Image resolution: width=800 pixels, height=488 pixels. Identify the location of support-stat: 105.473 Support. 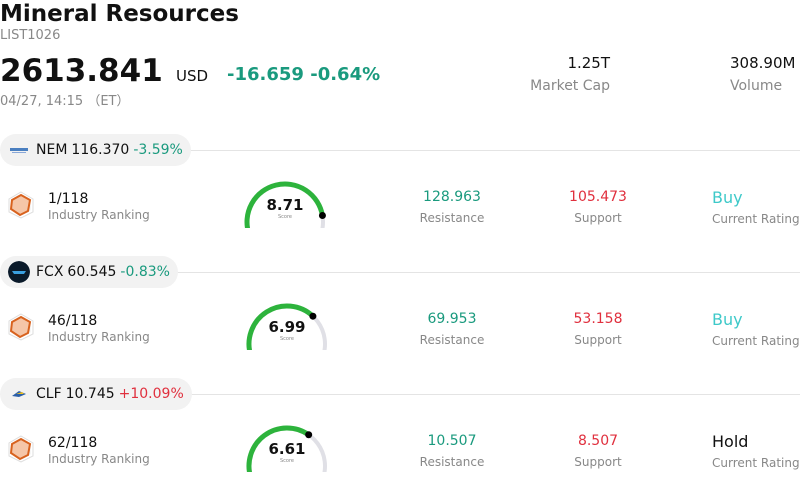
(598, 207).